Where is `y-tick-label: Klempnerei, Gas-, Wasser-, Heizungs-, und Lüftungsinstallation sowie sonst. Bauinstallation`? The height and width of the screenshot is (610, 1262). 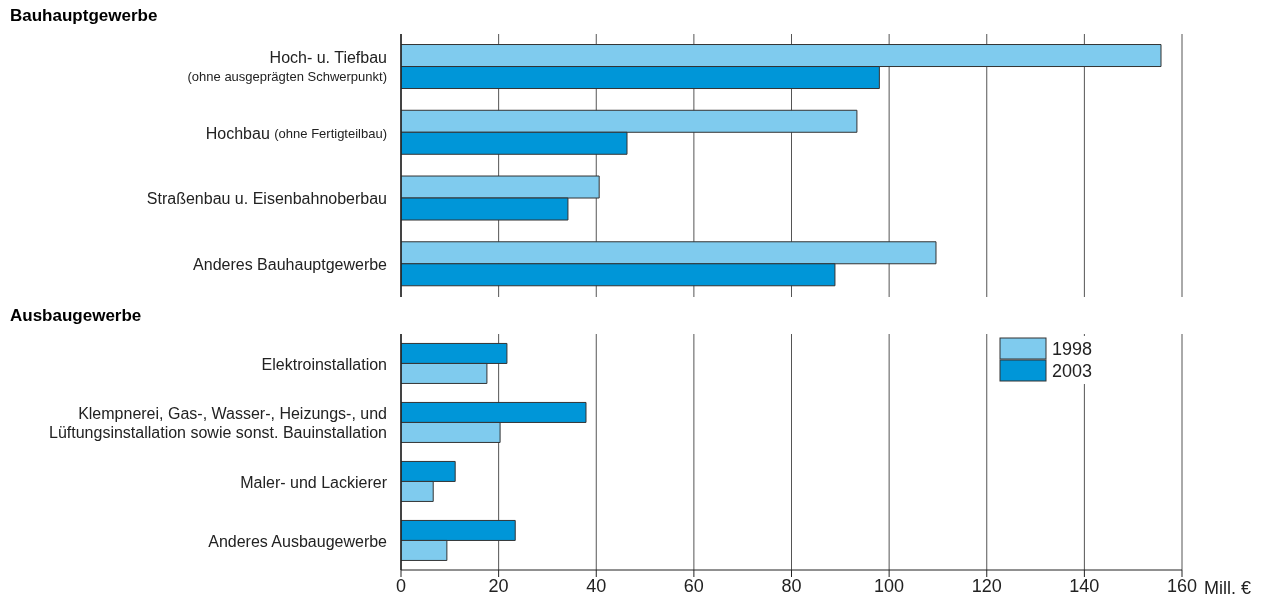
y-tick-label: Klempnerei, Gas-, Wasser-, Heizungs-, und Lüftungsinstallation sowie sonst. Bauinstallation is located at coordinates (218, 422).